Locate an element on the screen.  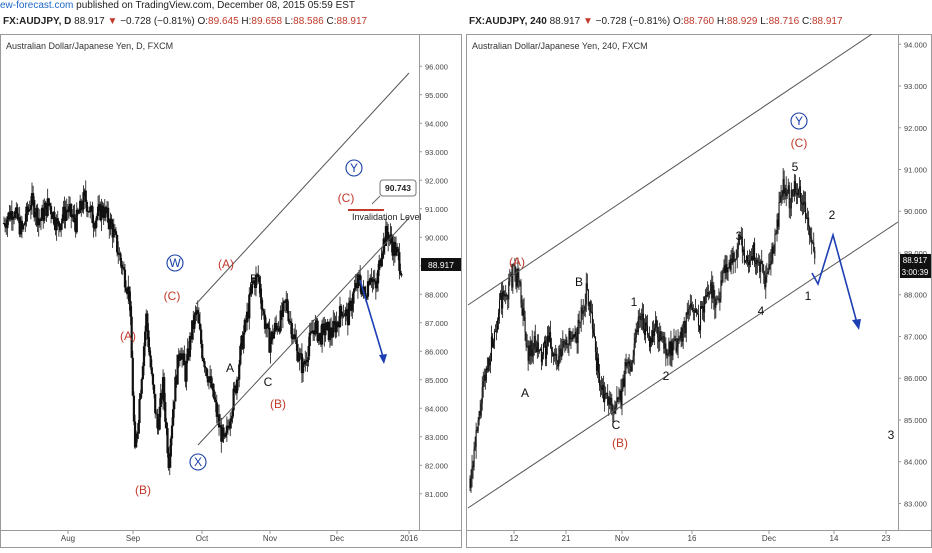
site-link: ew-forecast.com is located at coordinates (37, 5).